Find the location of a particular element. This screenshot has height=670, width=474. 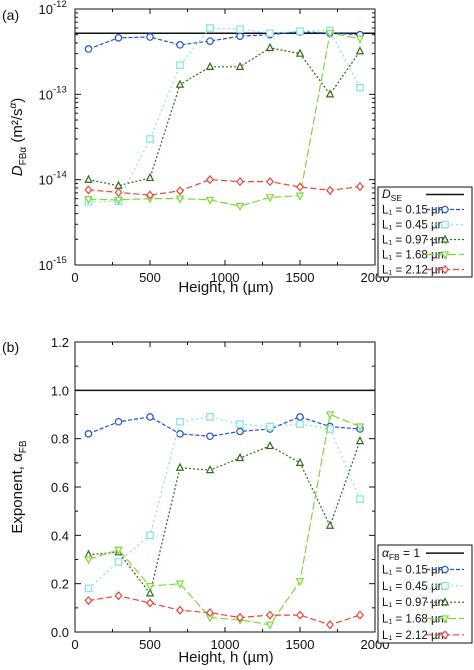

y-tick-exponent: -15 is located at coordinates (60, 260).